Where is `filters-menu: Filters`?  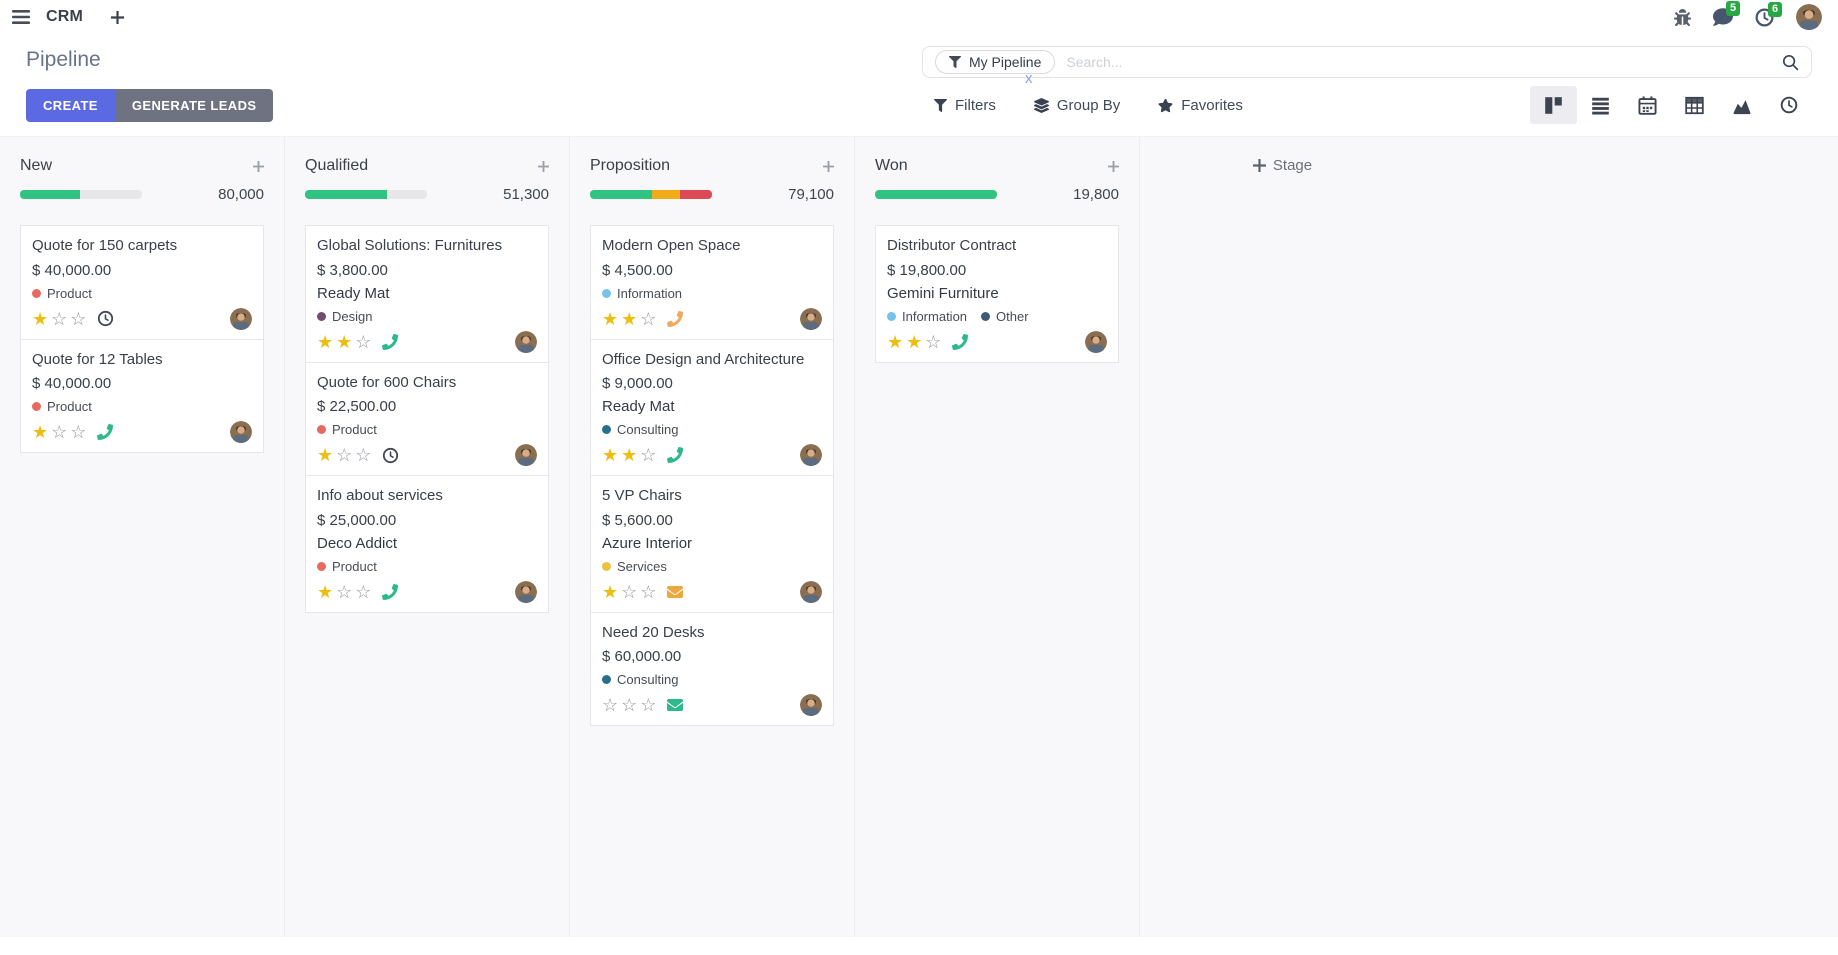 filters-menu: Filters is located at coordinates (965, 105).